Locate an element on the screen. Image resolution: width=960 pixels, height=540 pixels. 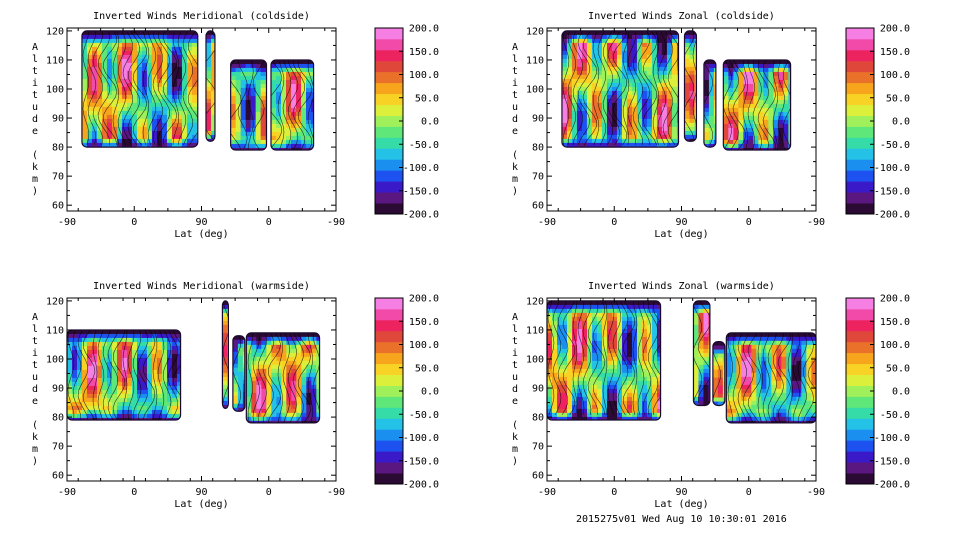
colorbar-tick-label: -100.0 is located at coordinates (421, 168).